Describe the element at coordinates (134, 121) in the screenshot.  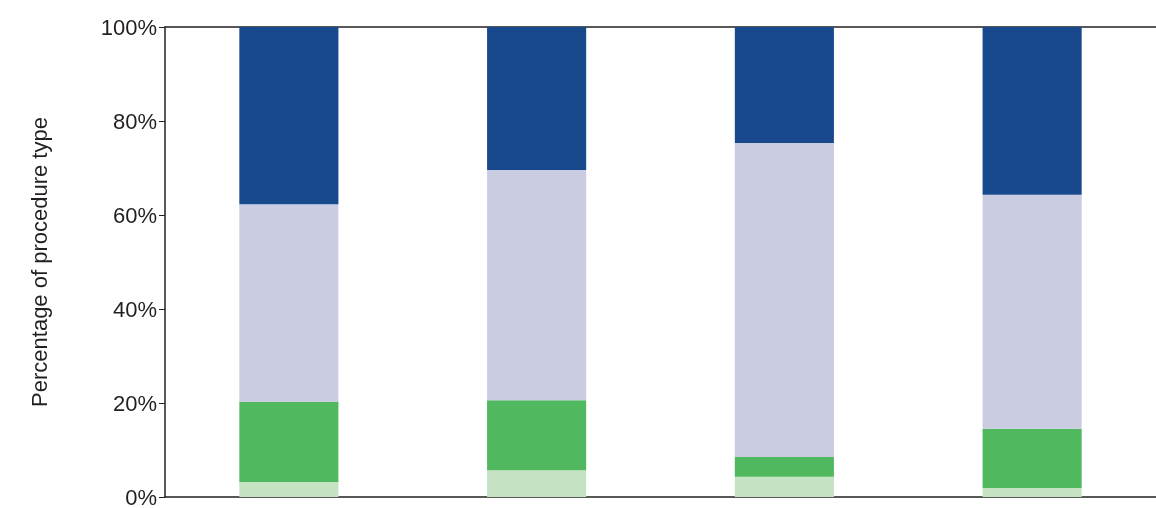
I see `y-tick-label: 80%` at that location.